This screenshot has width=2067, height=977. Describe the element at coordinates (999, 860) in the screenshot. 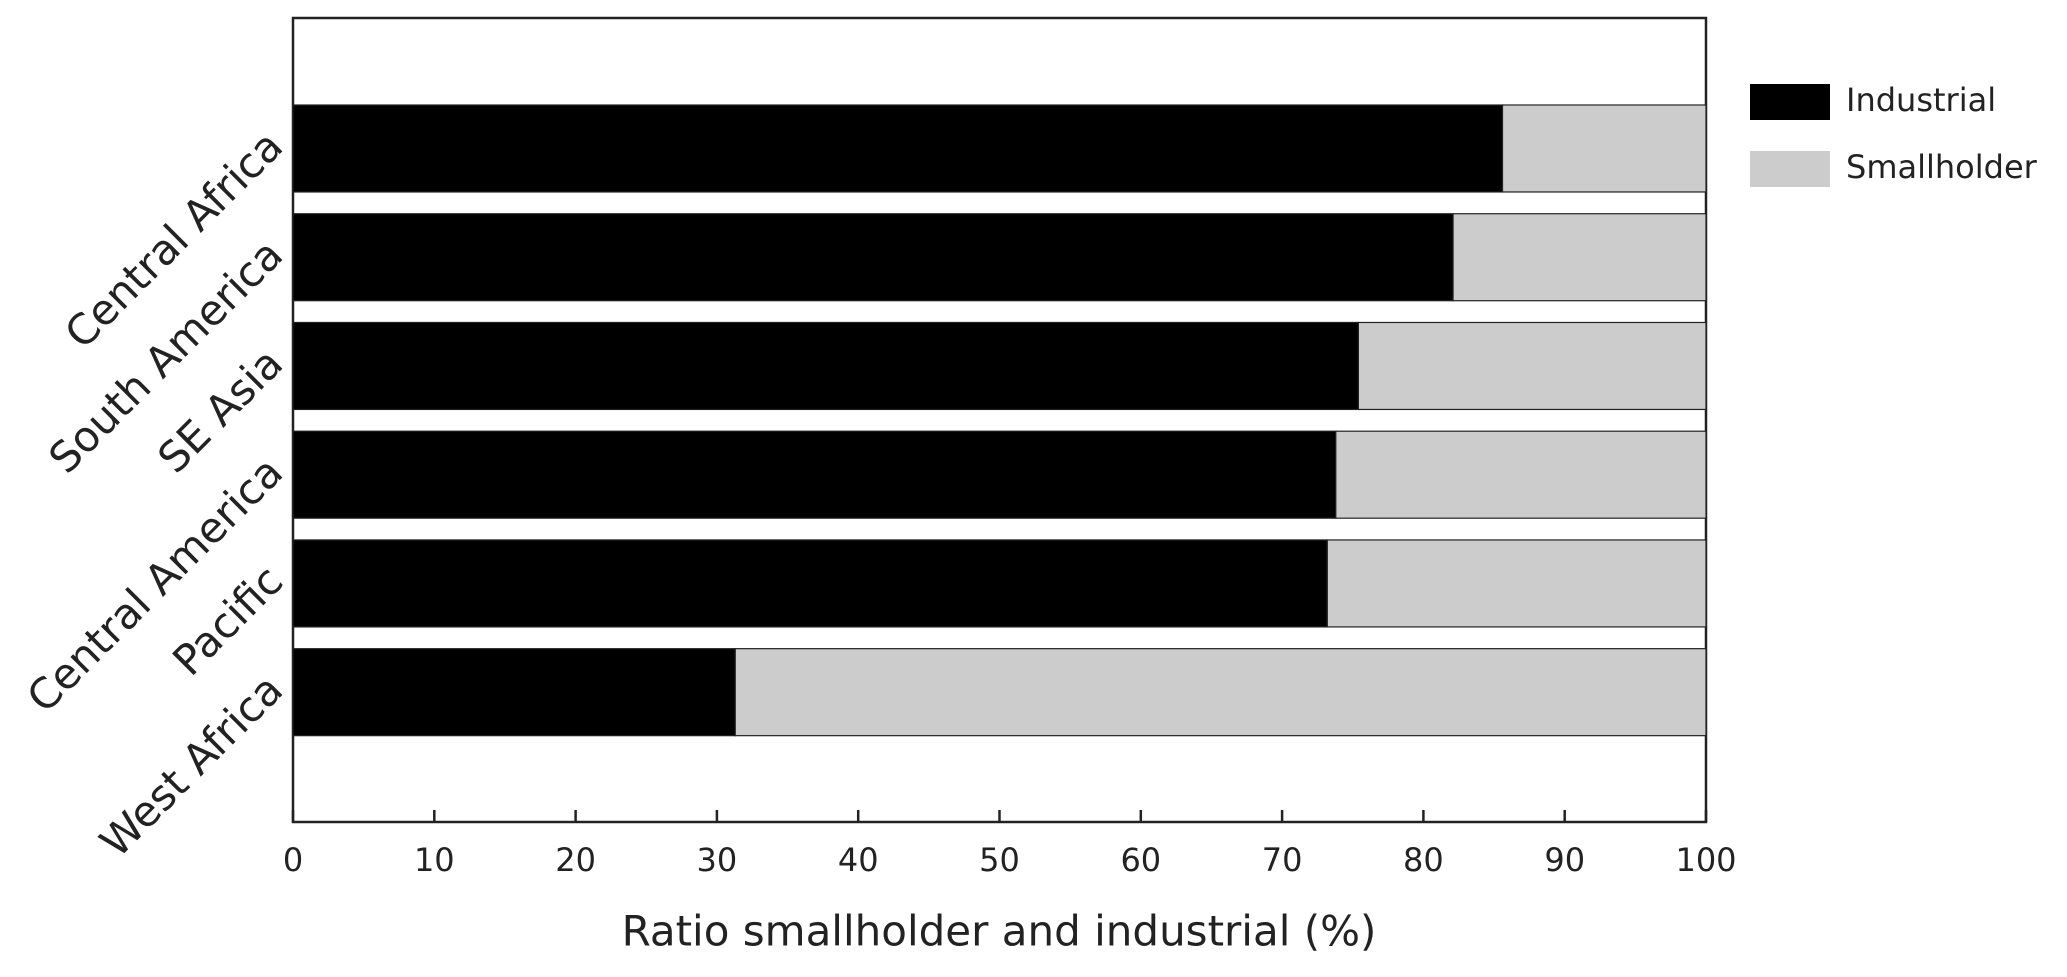

I see `x-tick-label: 50` at that location.